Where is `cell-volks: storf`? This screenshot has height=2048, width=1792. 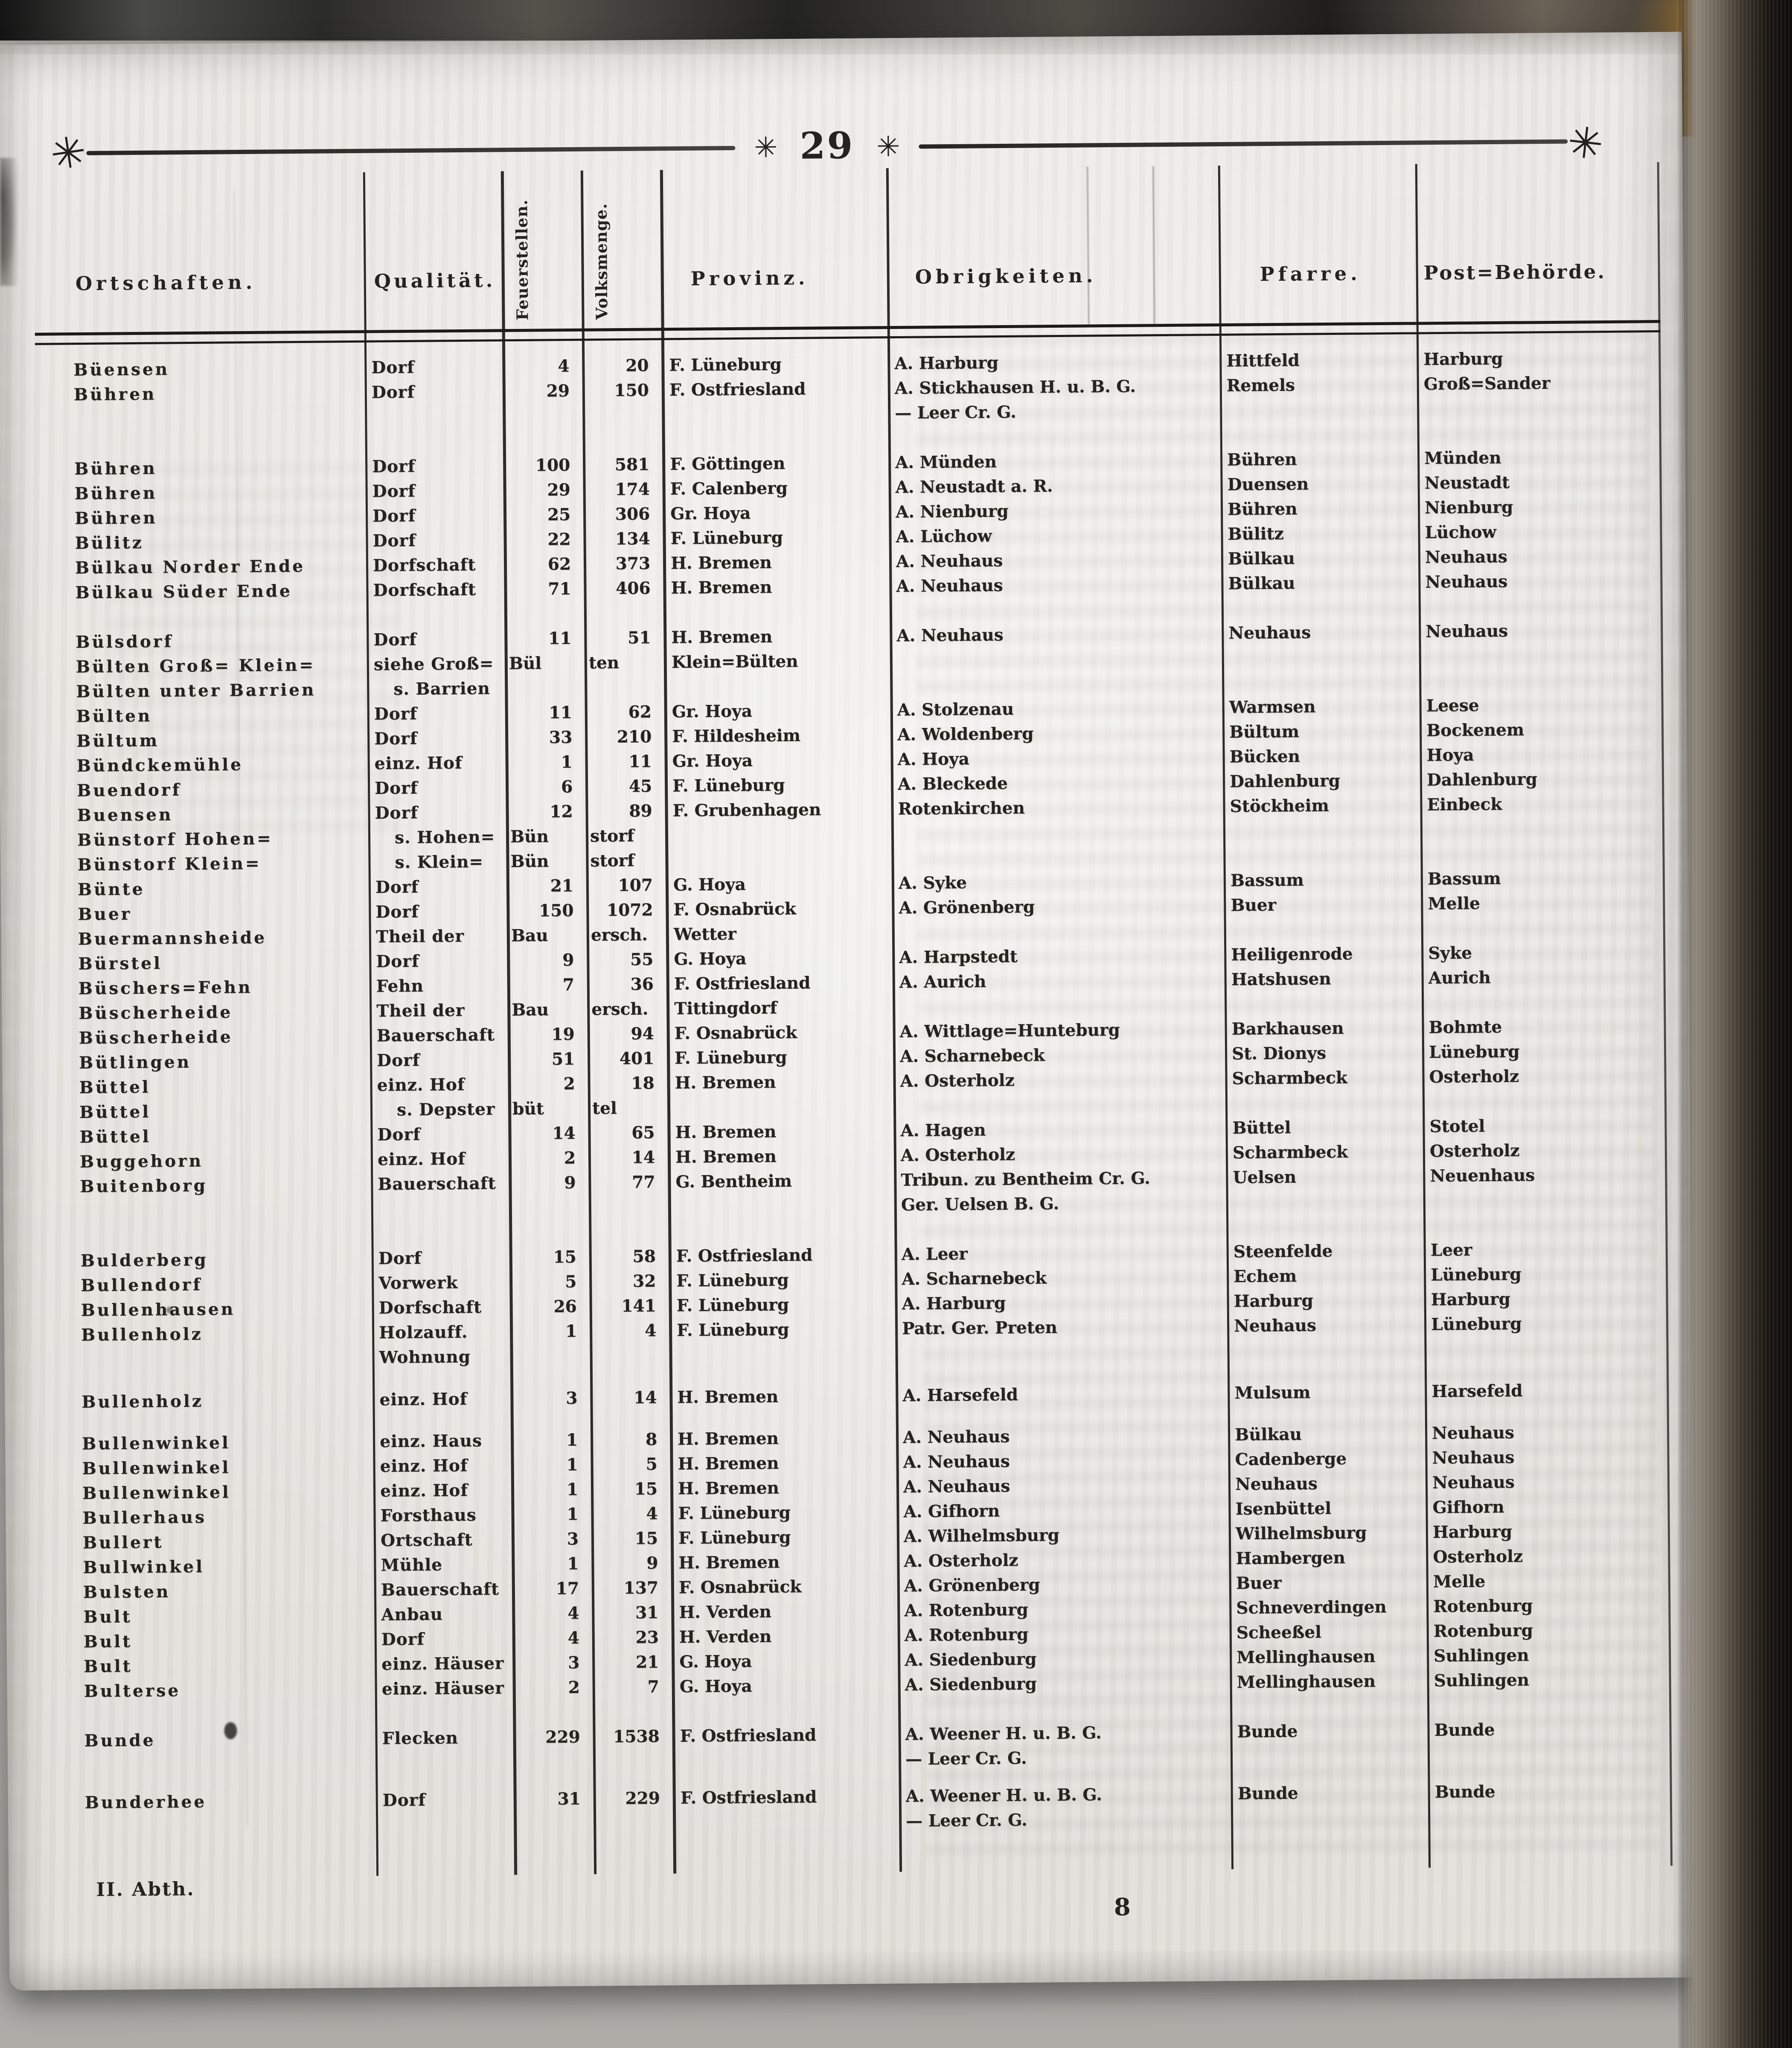 cell-volks: storf is located at coordinates (612, 860).